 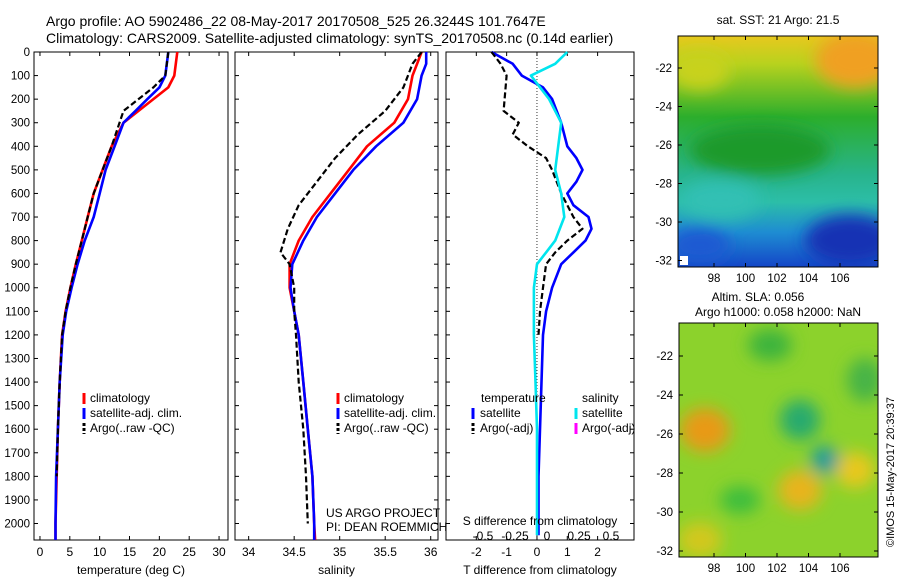 I want to click on imos-footer: ©IMOS 15-May-2017 20:39:37, so click(x=891, y=472).